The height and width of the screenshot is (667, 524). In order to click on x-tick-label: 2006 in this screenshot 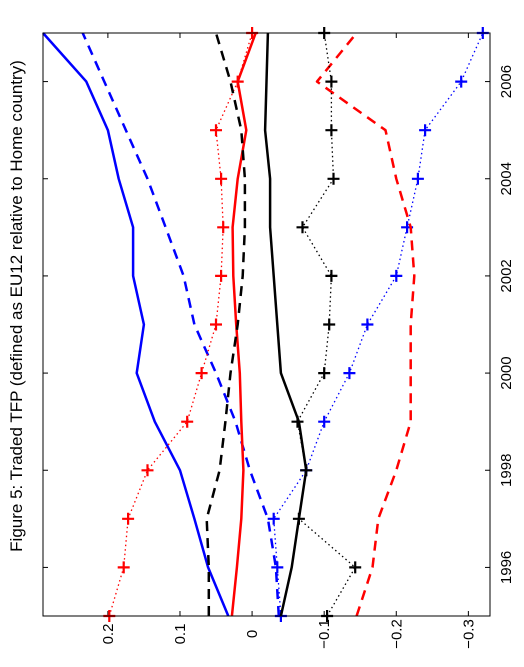, I will do `click(506, 81)`.